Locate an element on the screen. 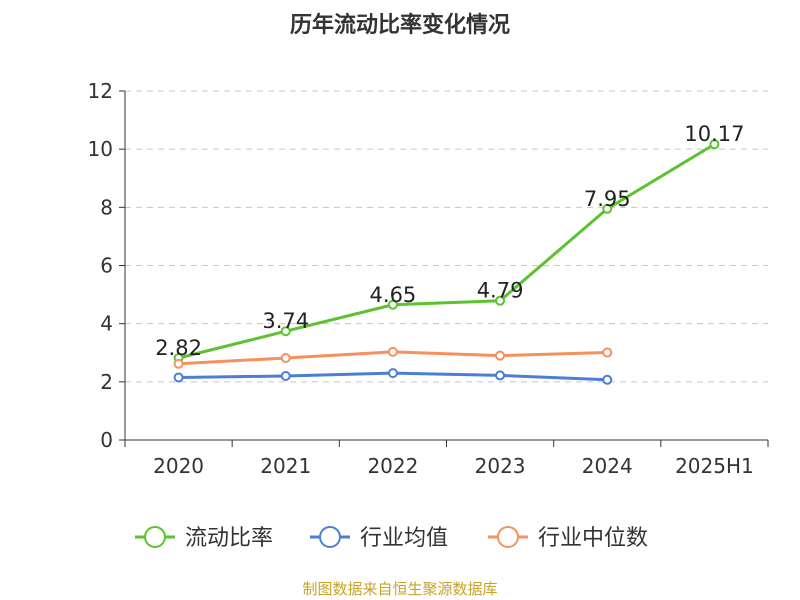 Image resolution: width=800 pixels, height=600 pixels. x-tick-label: 2021 is located at coordinates (285, 466).